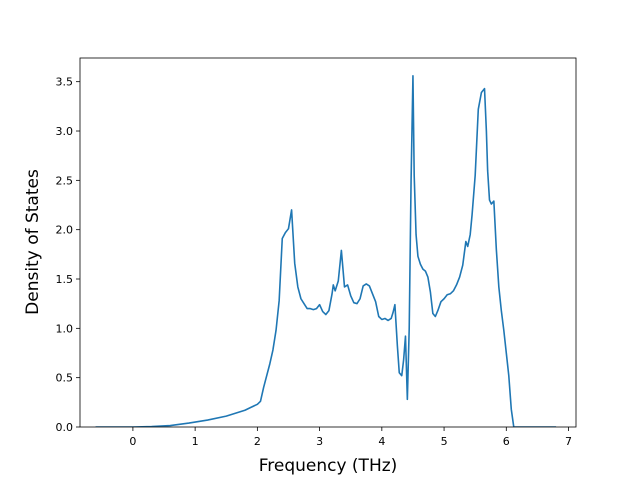 The width and height of the screenshot is (640, 484). I want to click on y-tick-label: 3.0, so click(65, 131).